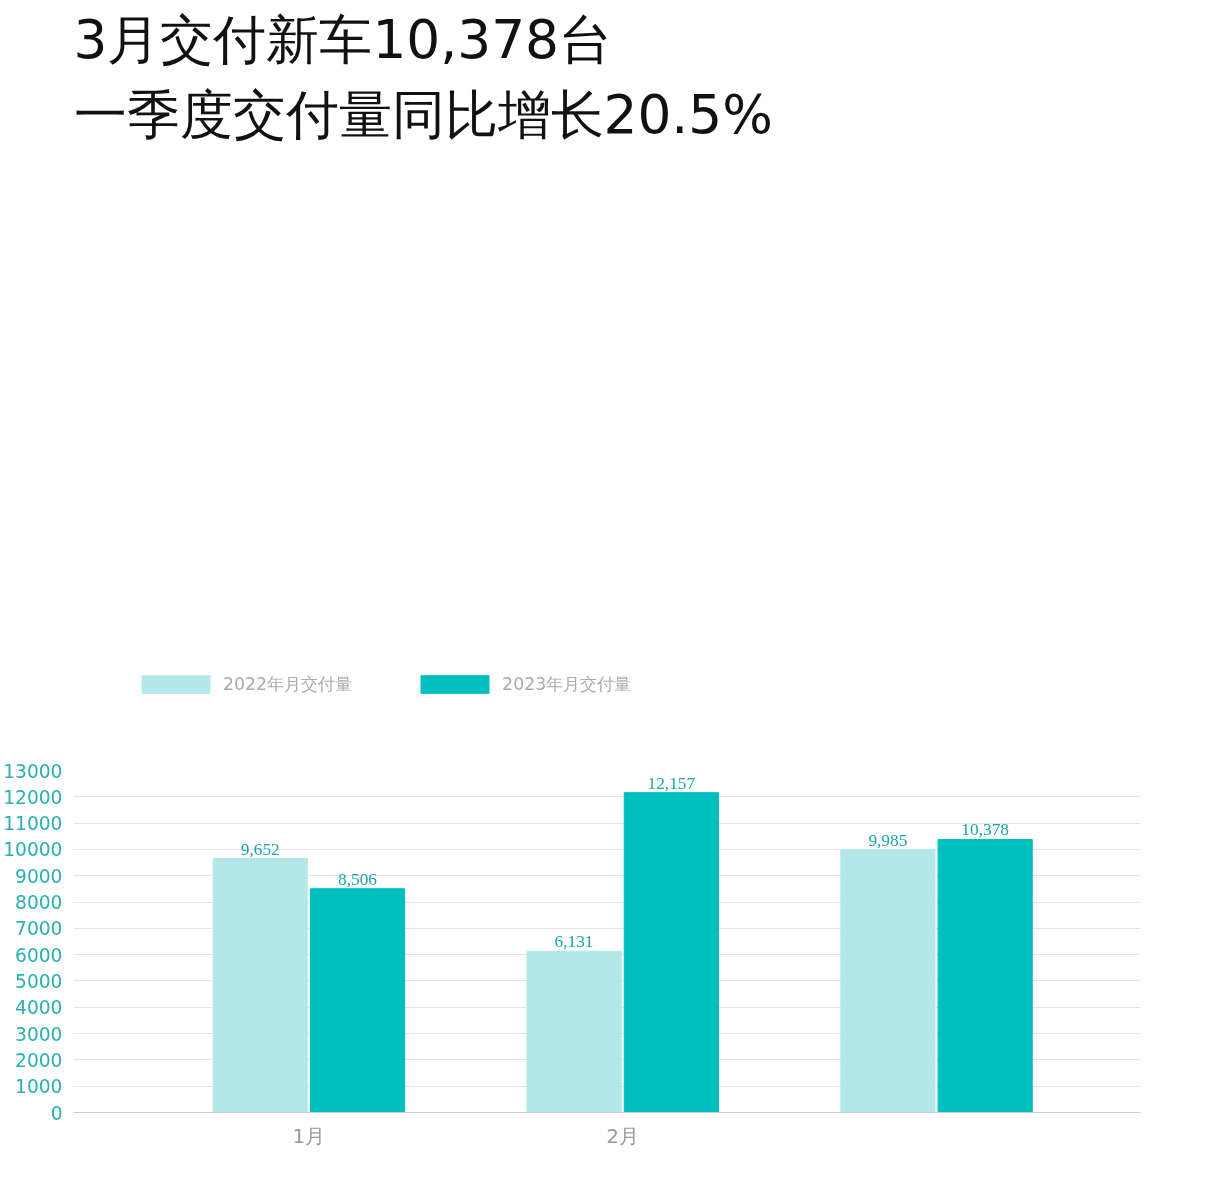  What do you see at coordinates (39, 903) in the screenshot?
I see `y-tick-label: 8000` at bounding box center [39, 903].